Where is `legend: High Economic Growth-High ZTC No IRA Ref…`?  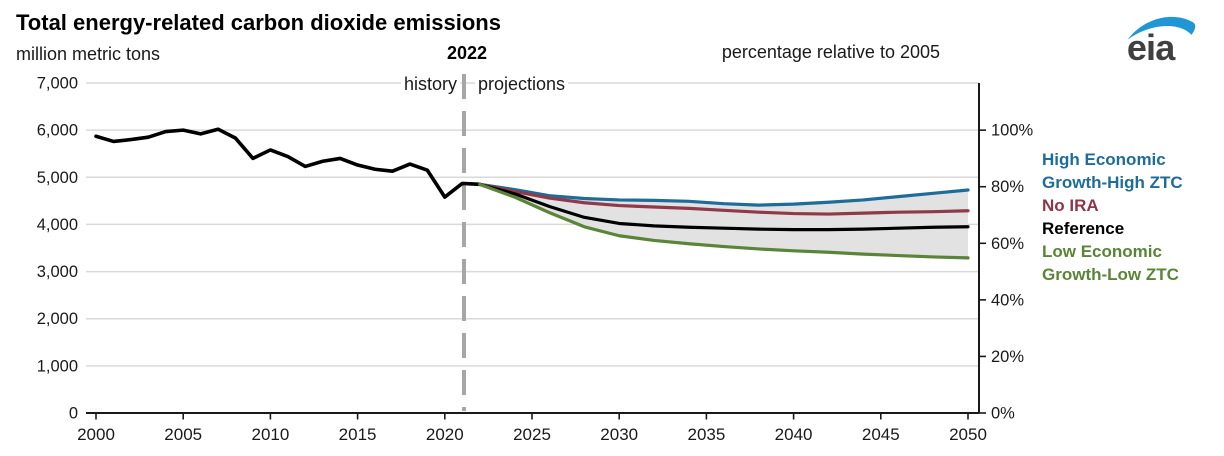 legend: High Economic Growth-High ZTC No IRA Ref… is located at coordinates (1112, 217).